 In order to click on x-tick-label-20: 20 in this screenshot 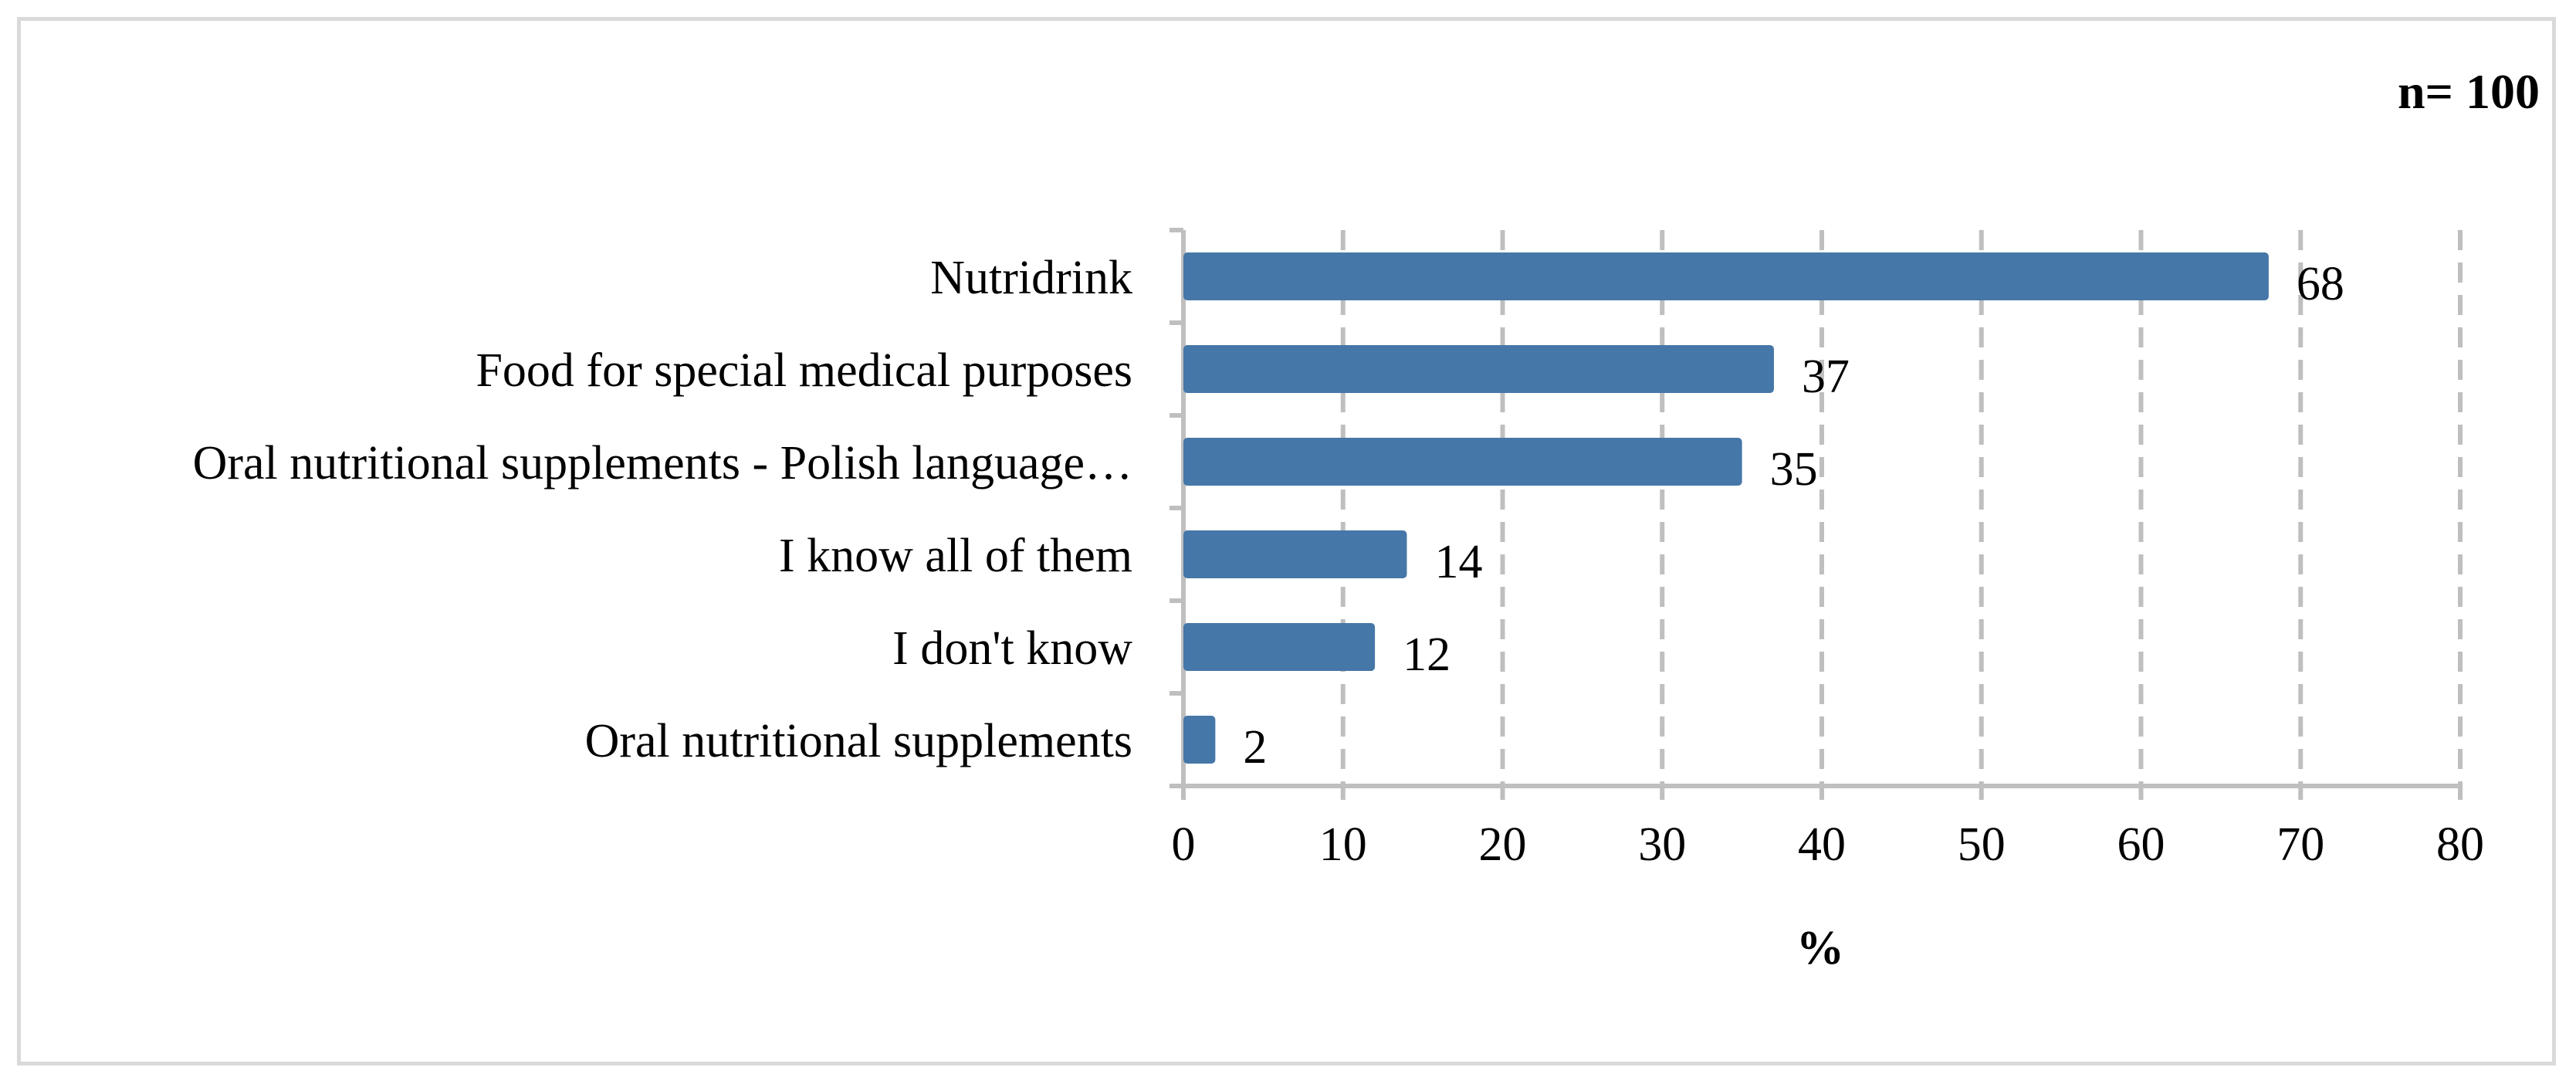, I will do `click(1503, 845)`.